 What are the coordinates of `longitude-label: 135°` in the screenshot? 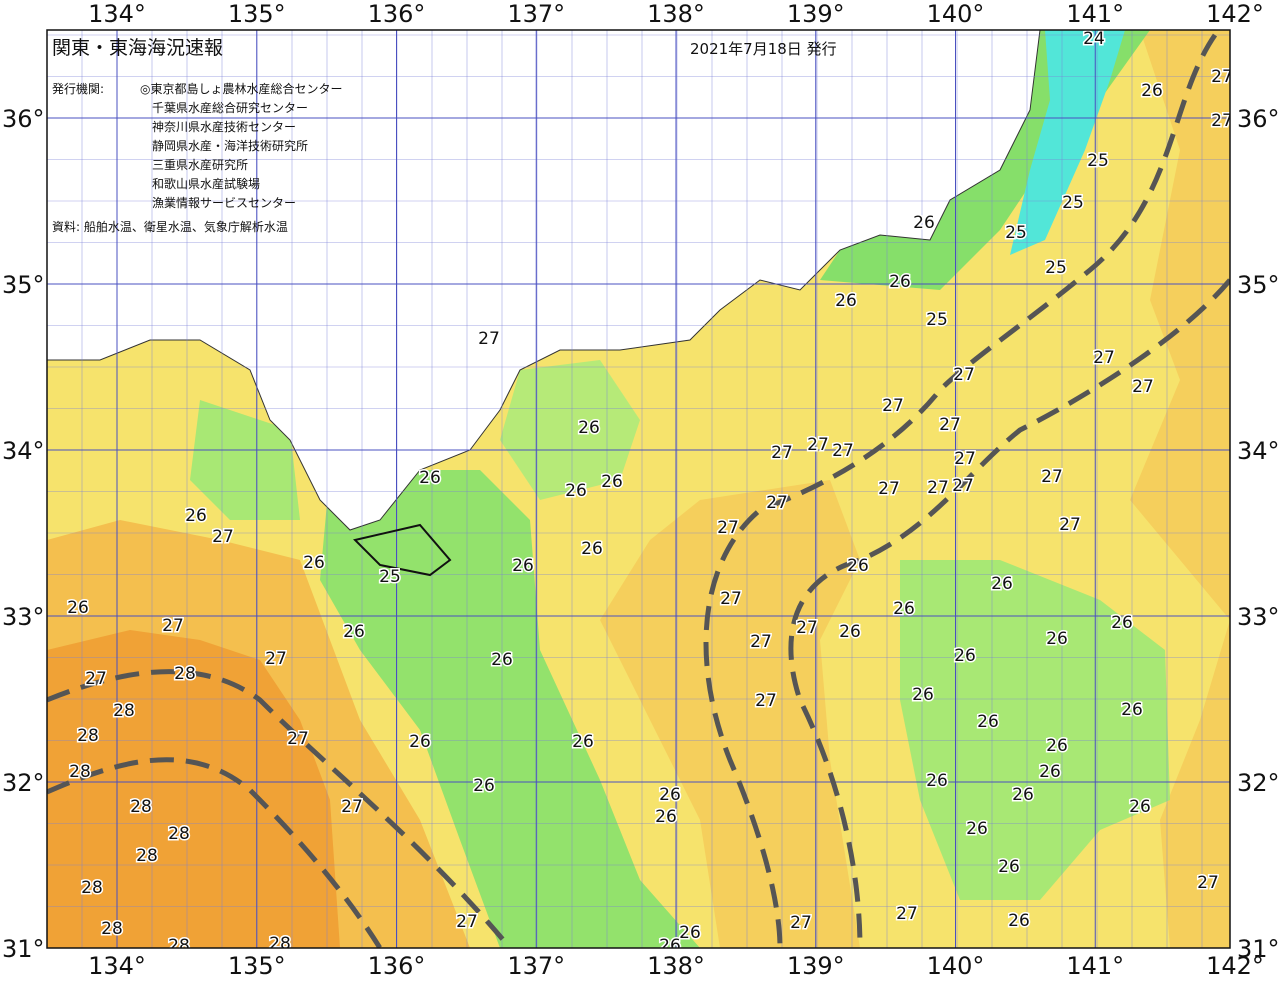 It's located at (257, 14).